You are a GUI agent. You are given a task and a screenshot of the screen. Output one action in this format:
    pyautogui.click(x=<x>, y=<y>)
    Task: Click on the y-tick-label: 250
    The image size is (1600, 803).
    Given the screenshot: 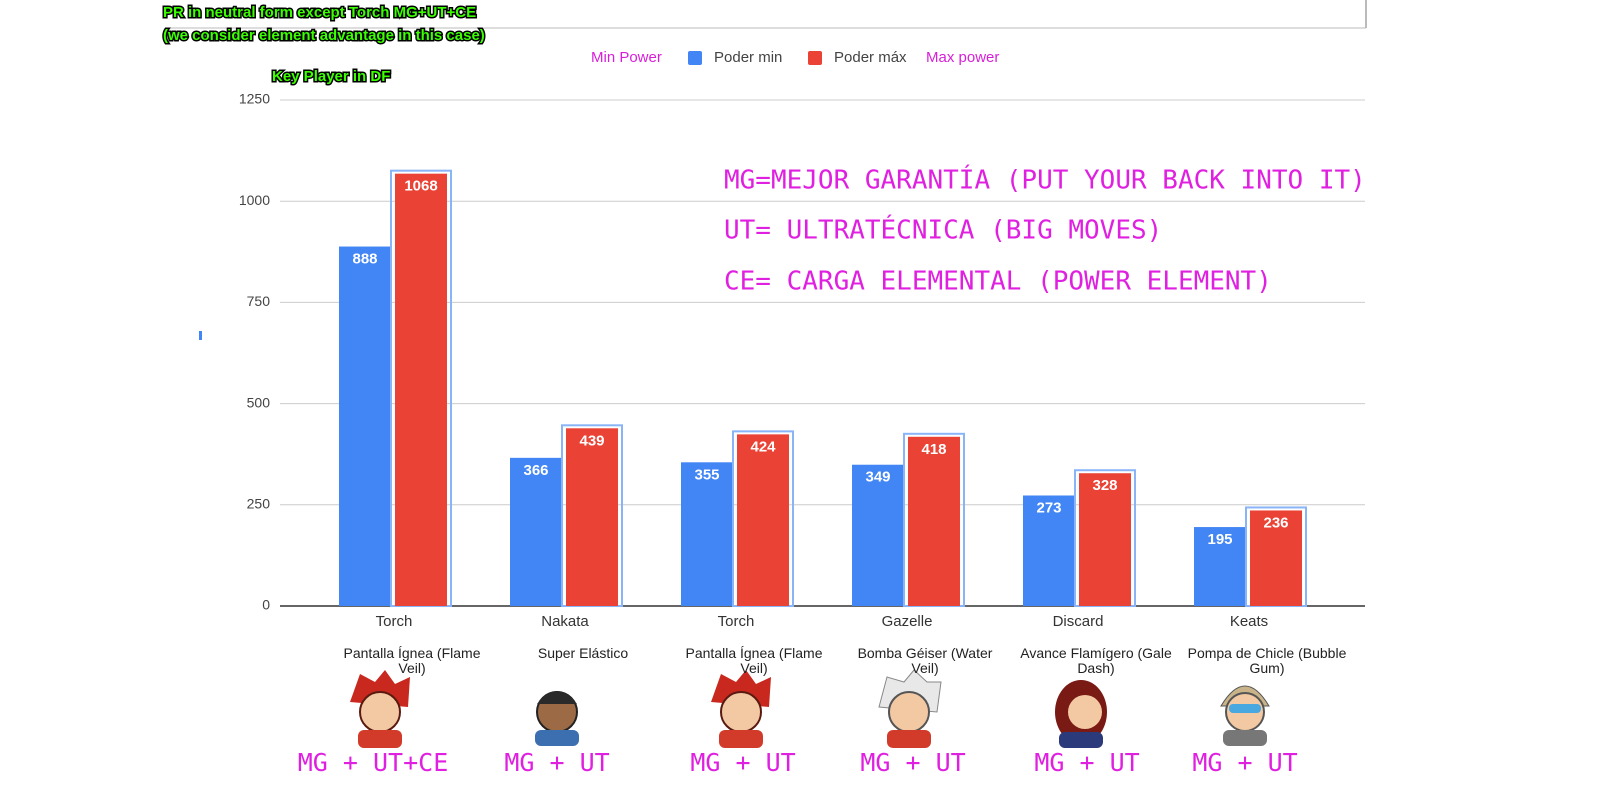 What is the action you would take?
    pyautogui.click(x=259, y=504)
    